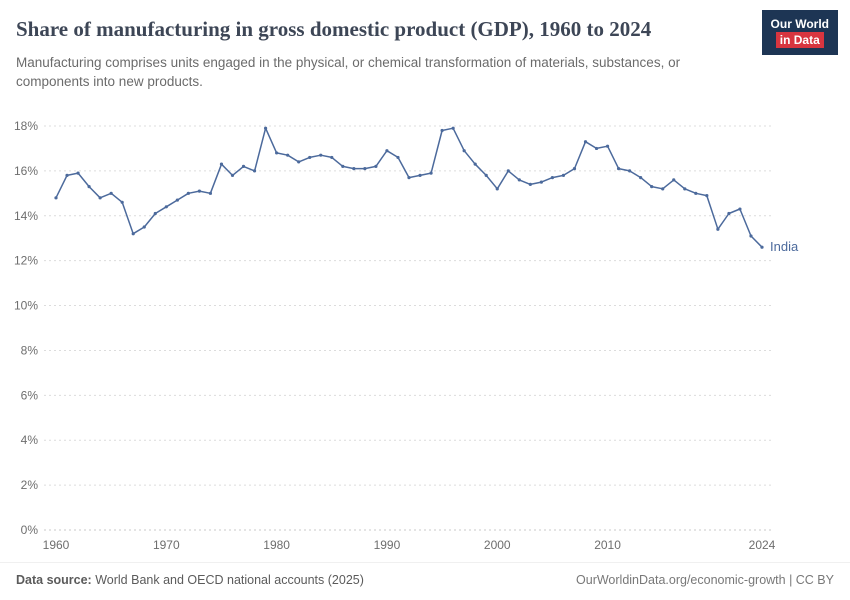 Image resolution: width=850 pixels, height=600 pixels. I want to click on series-label-india: India, so click(784, 246).